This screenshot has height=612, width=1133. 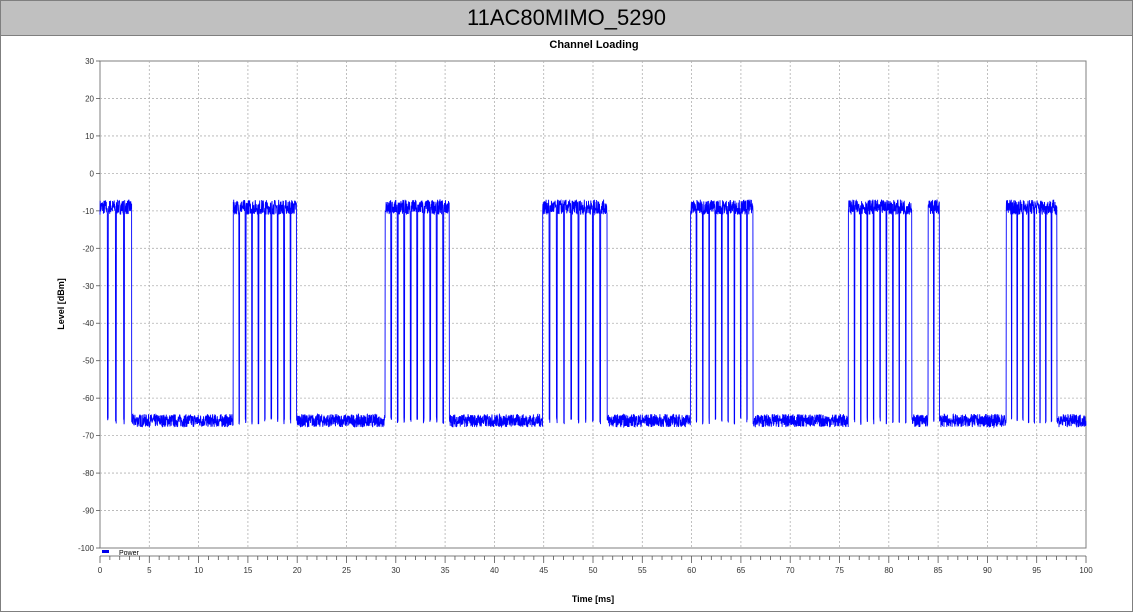 I want to click on x-tick-label: 45, so click(x=543, y=570).